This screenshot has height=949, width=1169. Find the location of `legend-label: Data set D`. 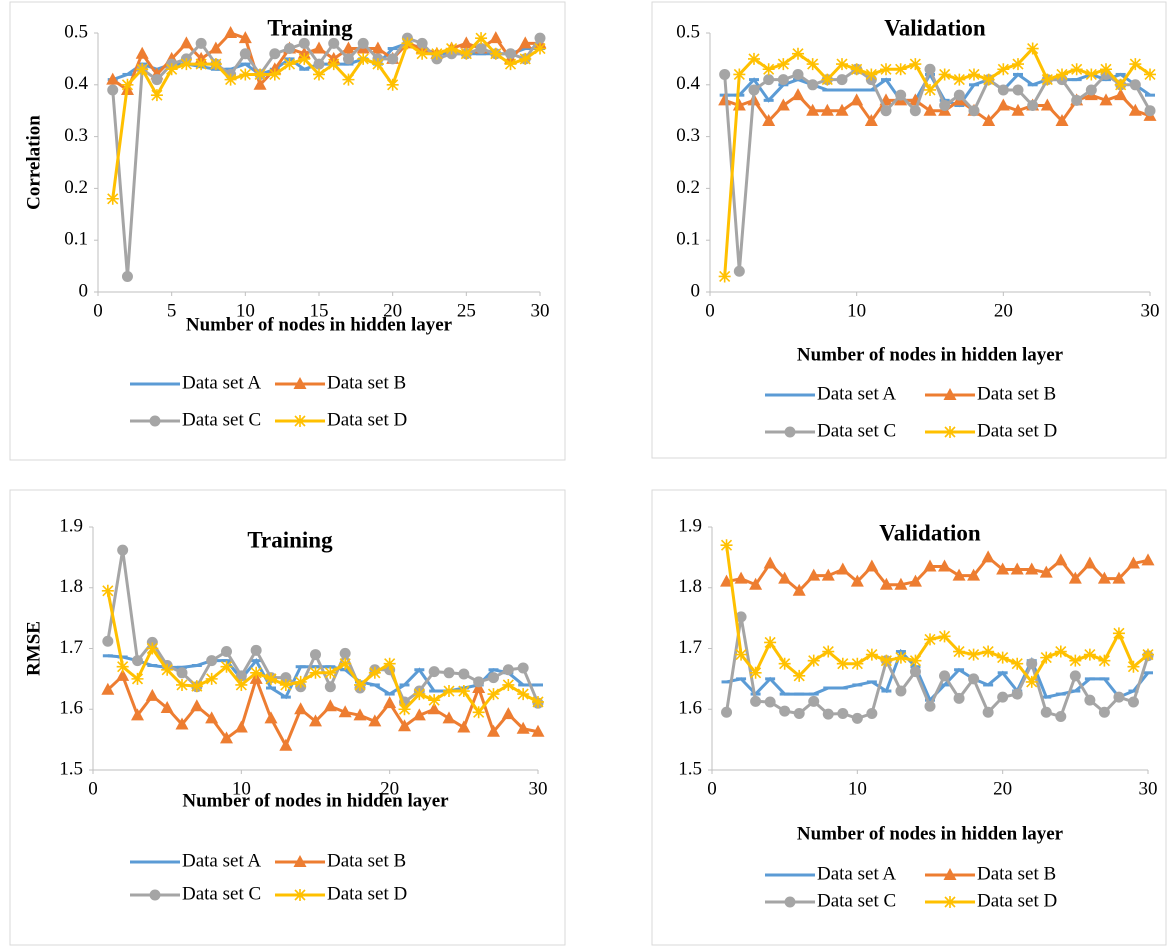

legend-label: Data set D is located at coordinates (1017, 900).